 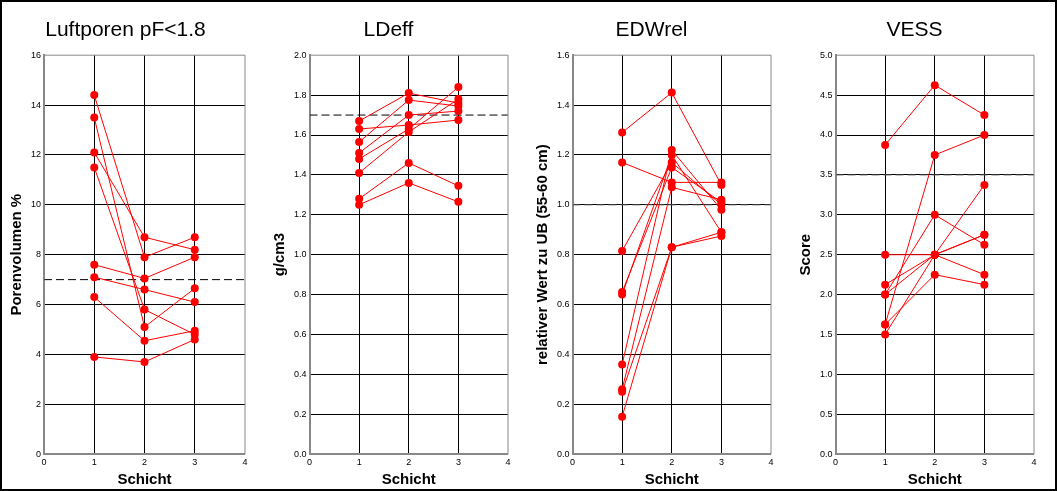 I want to click on y-tick-label: 0, so click(x=39, y=453).